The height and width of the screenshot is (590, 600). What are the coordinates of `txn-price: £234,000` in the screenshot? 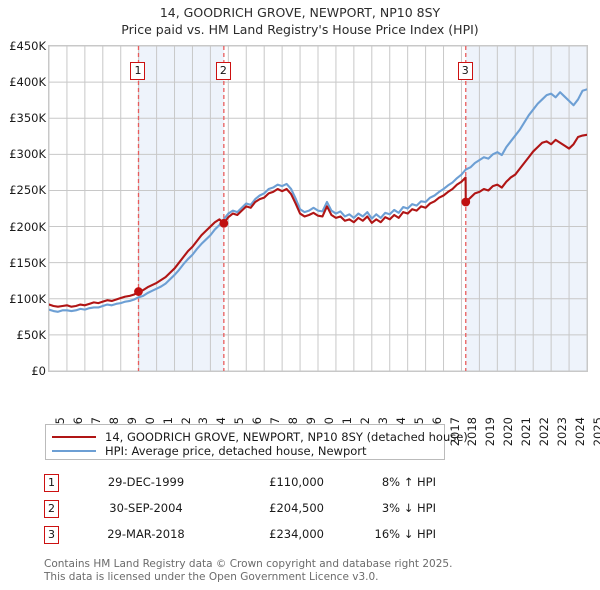 It's located at (296, 534).